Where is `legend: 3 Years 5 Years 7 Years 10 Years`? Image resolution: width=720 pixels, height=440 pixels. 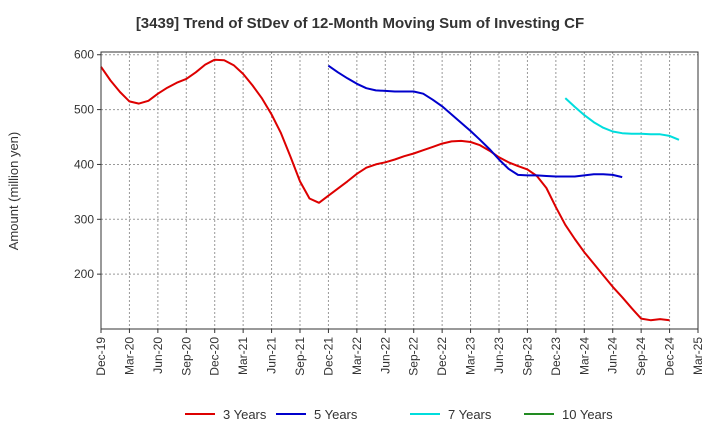 legend: 3 Years 5 Years 7 Years 10 Years is located at coordinates (399, 414).